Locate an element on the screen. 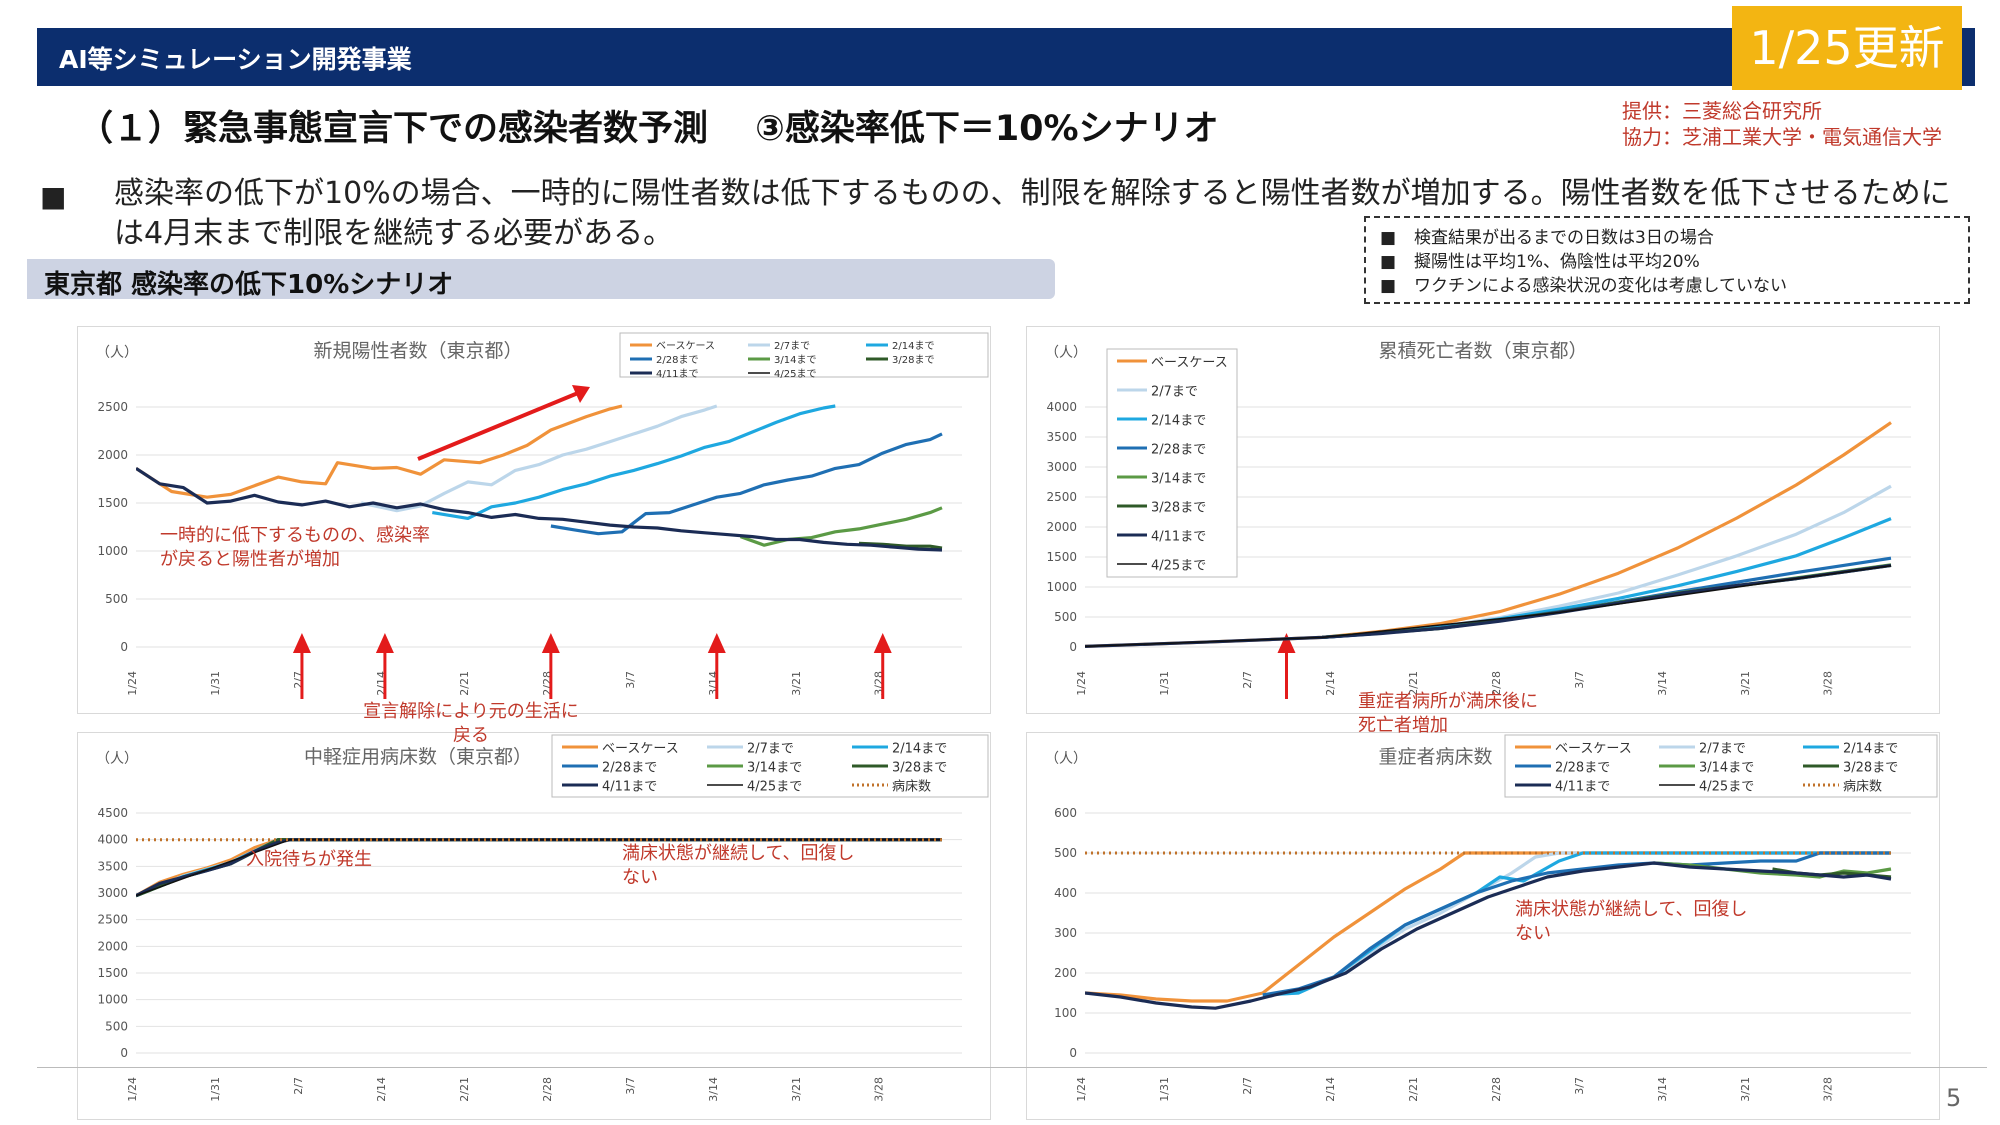 This screenshot has height=1125, width=2000. x-tick-label: 2/14 is located at coordinates (1330, 1089).